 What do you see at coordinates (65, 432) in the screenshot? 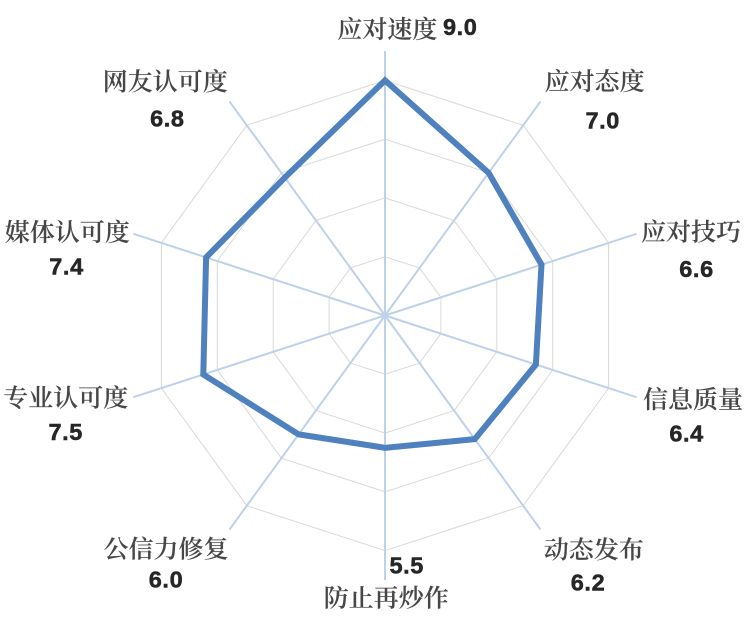
I see `svg-text: 7.5` at bounding box center [65, 432].